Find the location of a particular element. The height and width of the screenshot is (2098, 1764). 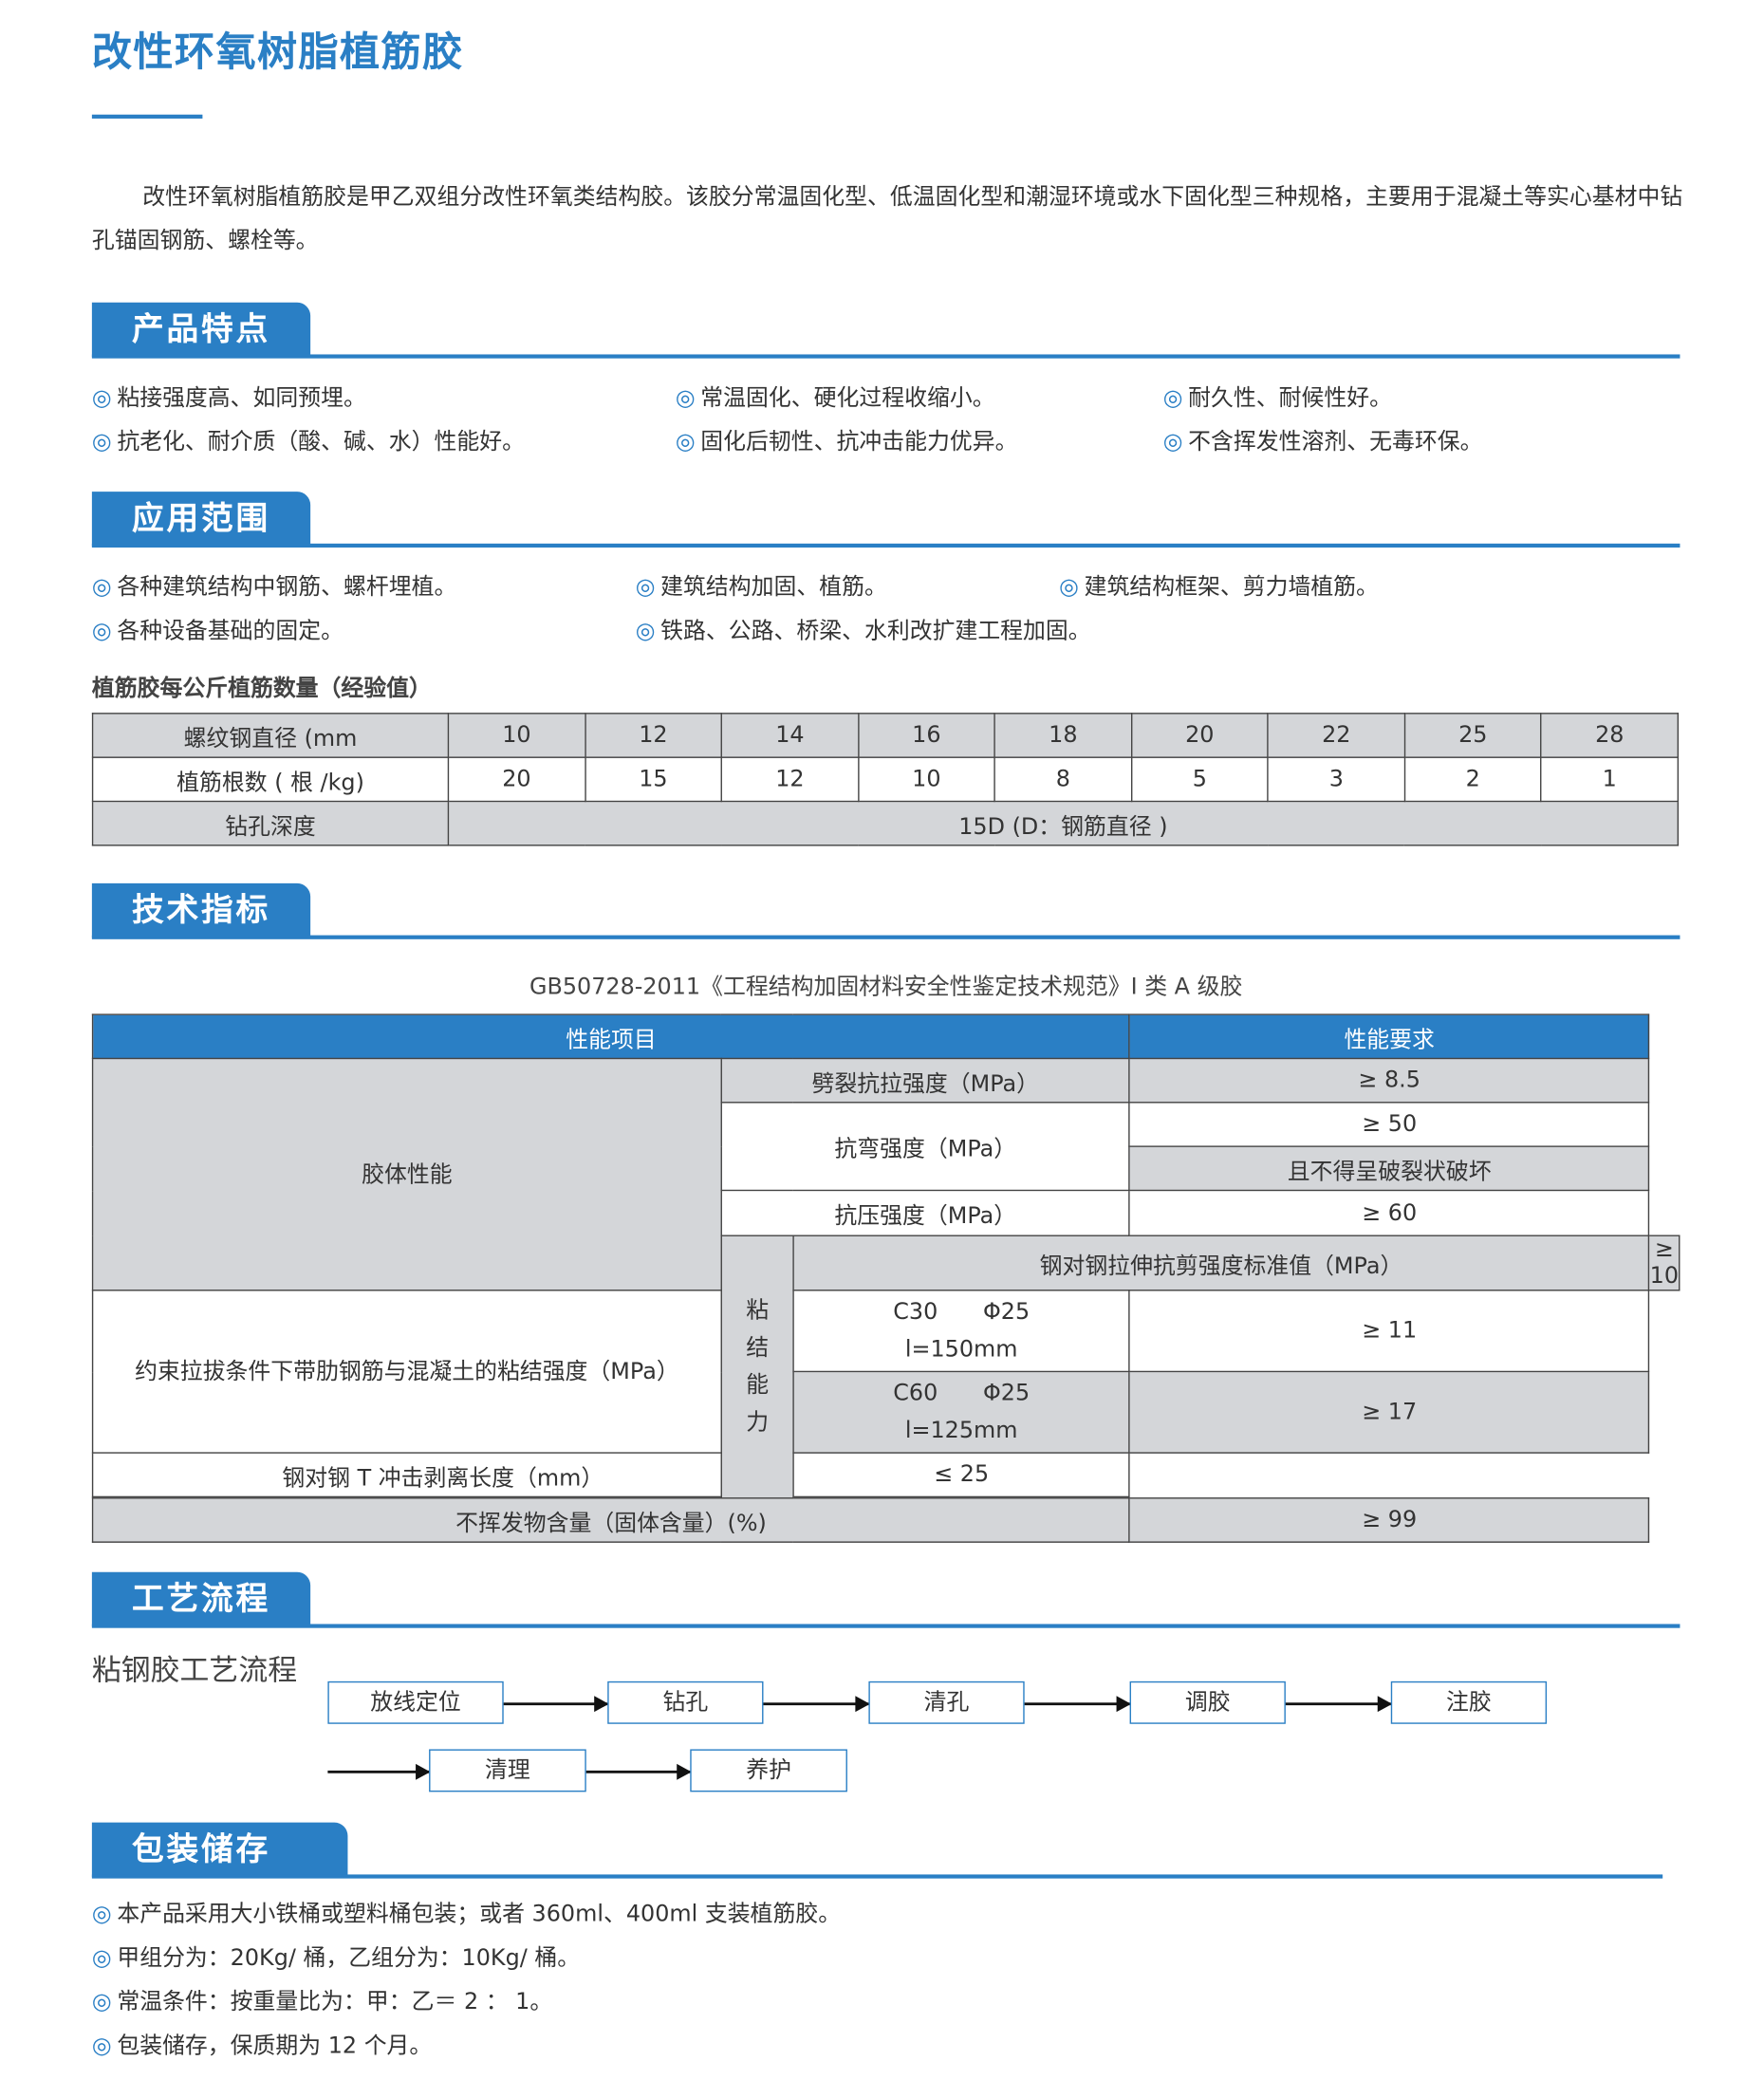

table-header: 性能项目 性能要求 is located at coordinates (885, 1036).